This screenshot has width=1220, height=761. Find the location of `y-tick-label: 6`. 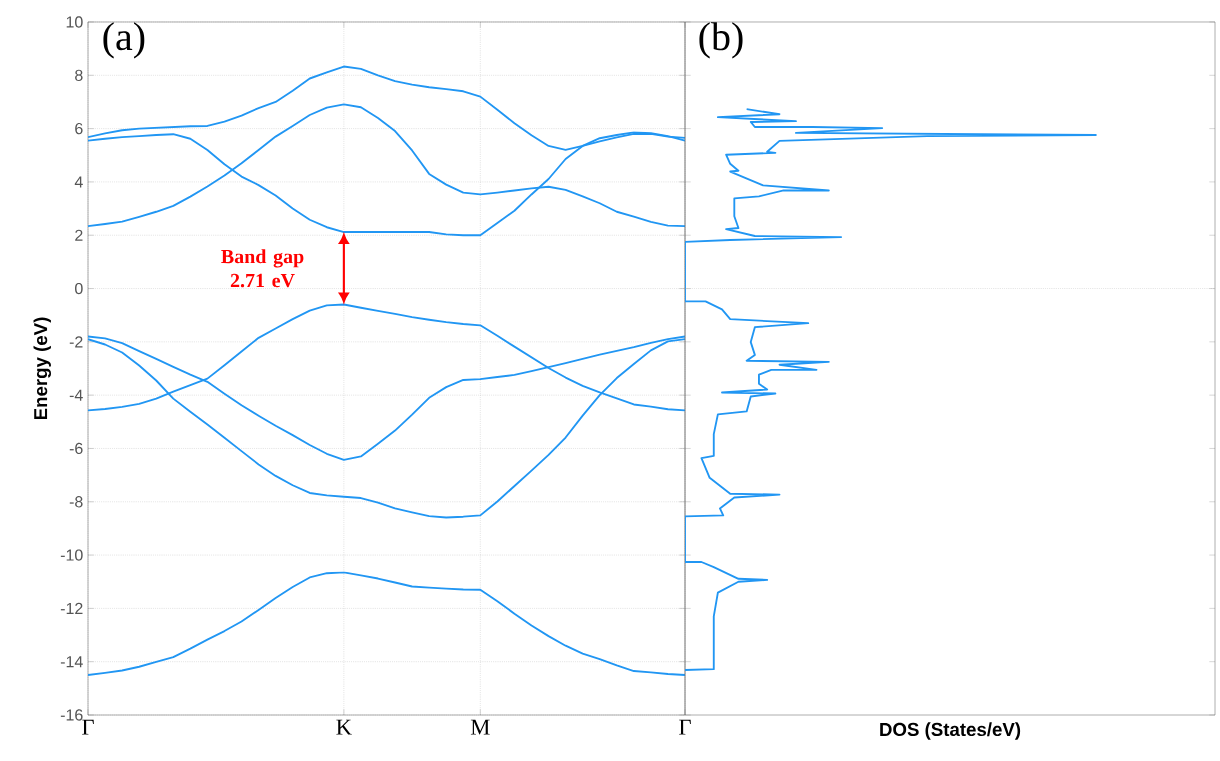

y-tick-label: 6 is located at coordinates (79, 128).